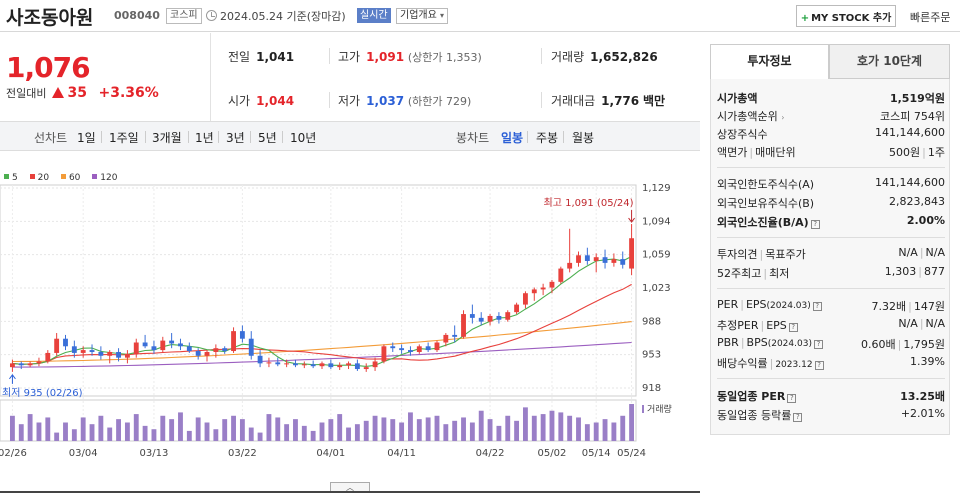 Image resolution: width=960 pixels, height=500 pixels. What do you see at coordinates (128, 93) in the screenshot?
I see `change-percent: +3.36%` at bounding box center [128, 93].